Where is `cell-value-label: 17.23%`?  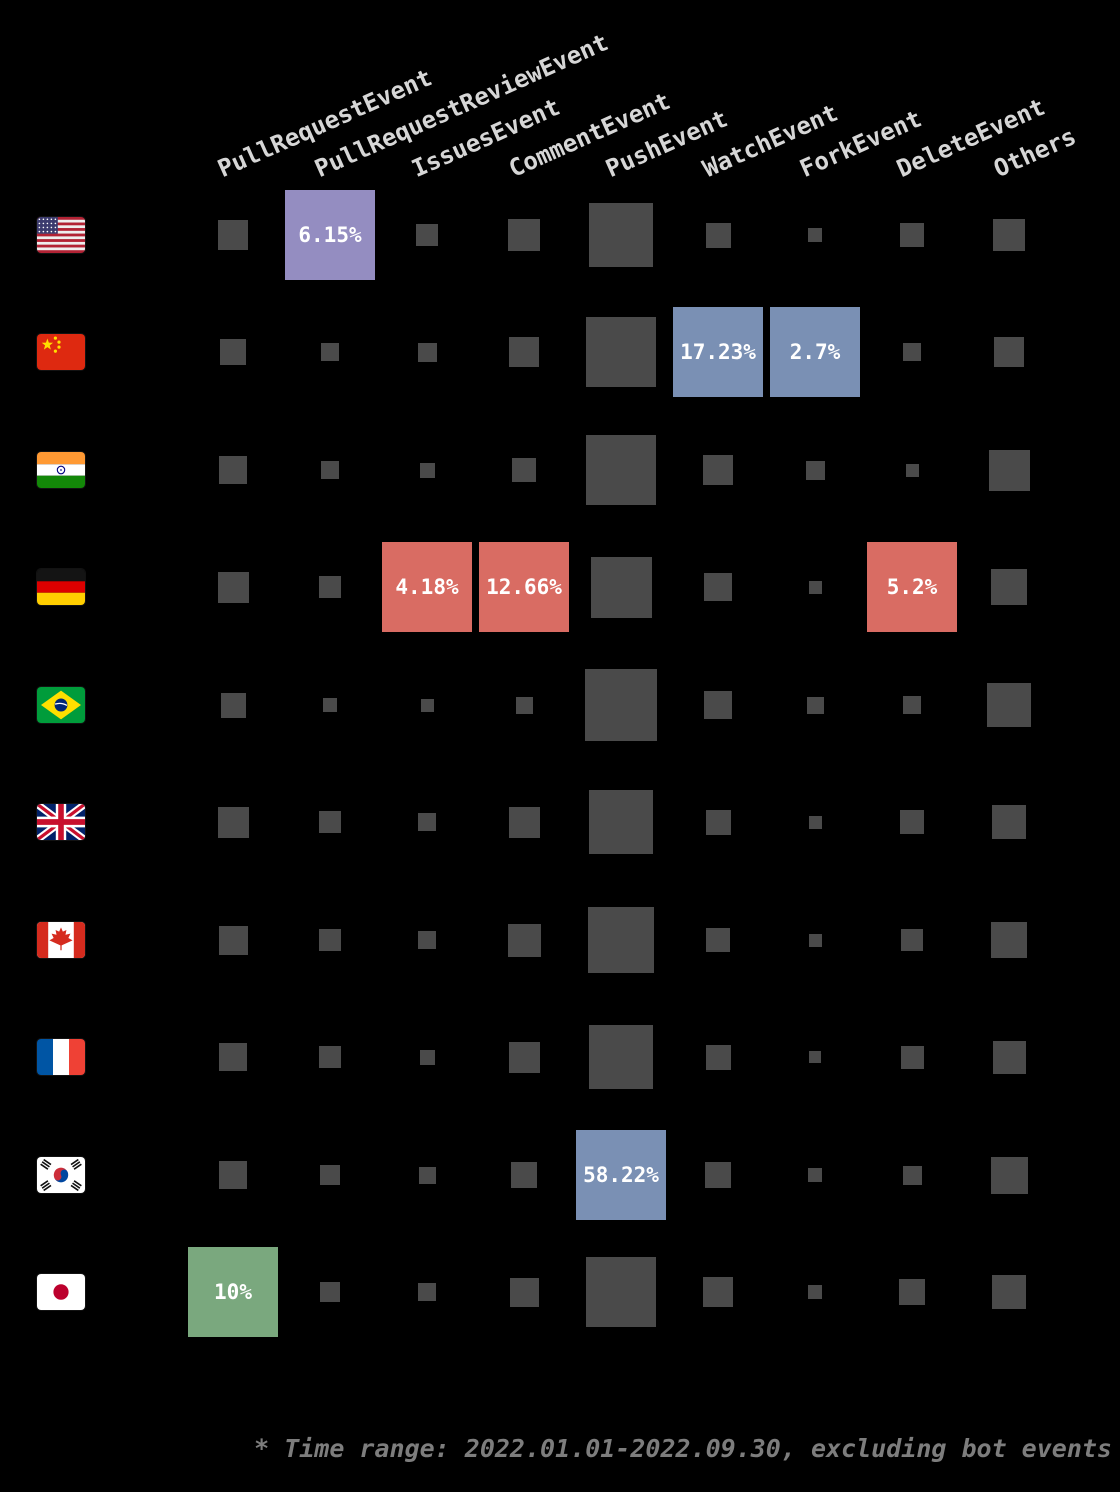 cell-value-label: 17.23% is located at coordinates (718, 351).